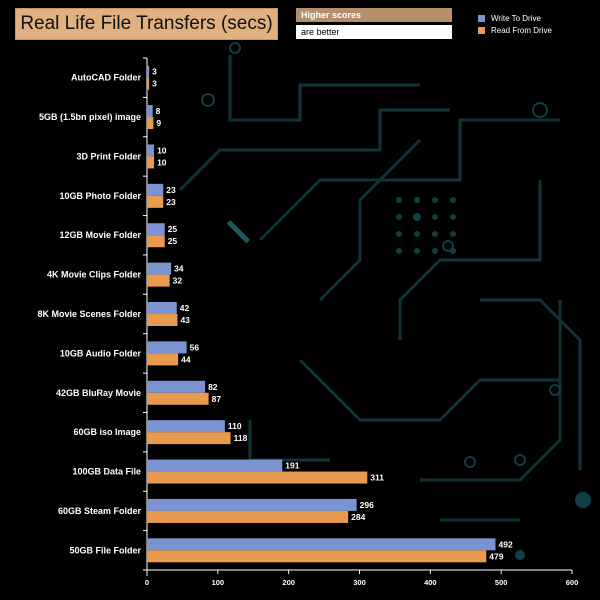  I want to click on x-tick-label: 0, so click(147, 582).